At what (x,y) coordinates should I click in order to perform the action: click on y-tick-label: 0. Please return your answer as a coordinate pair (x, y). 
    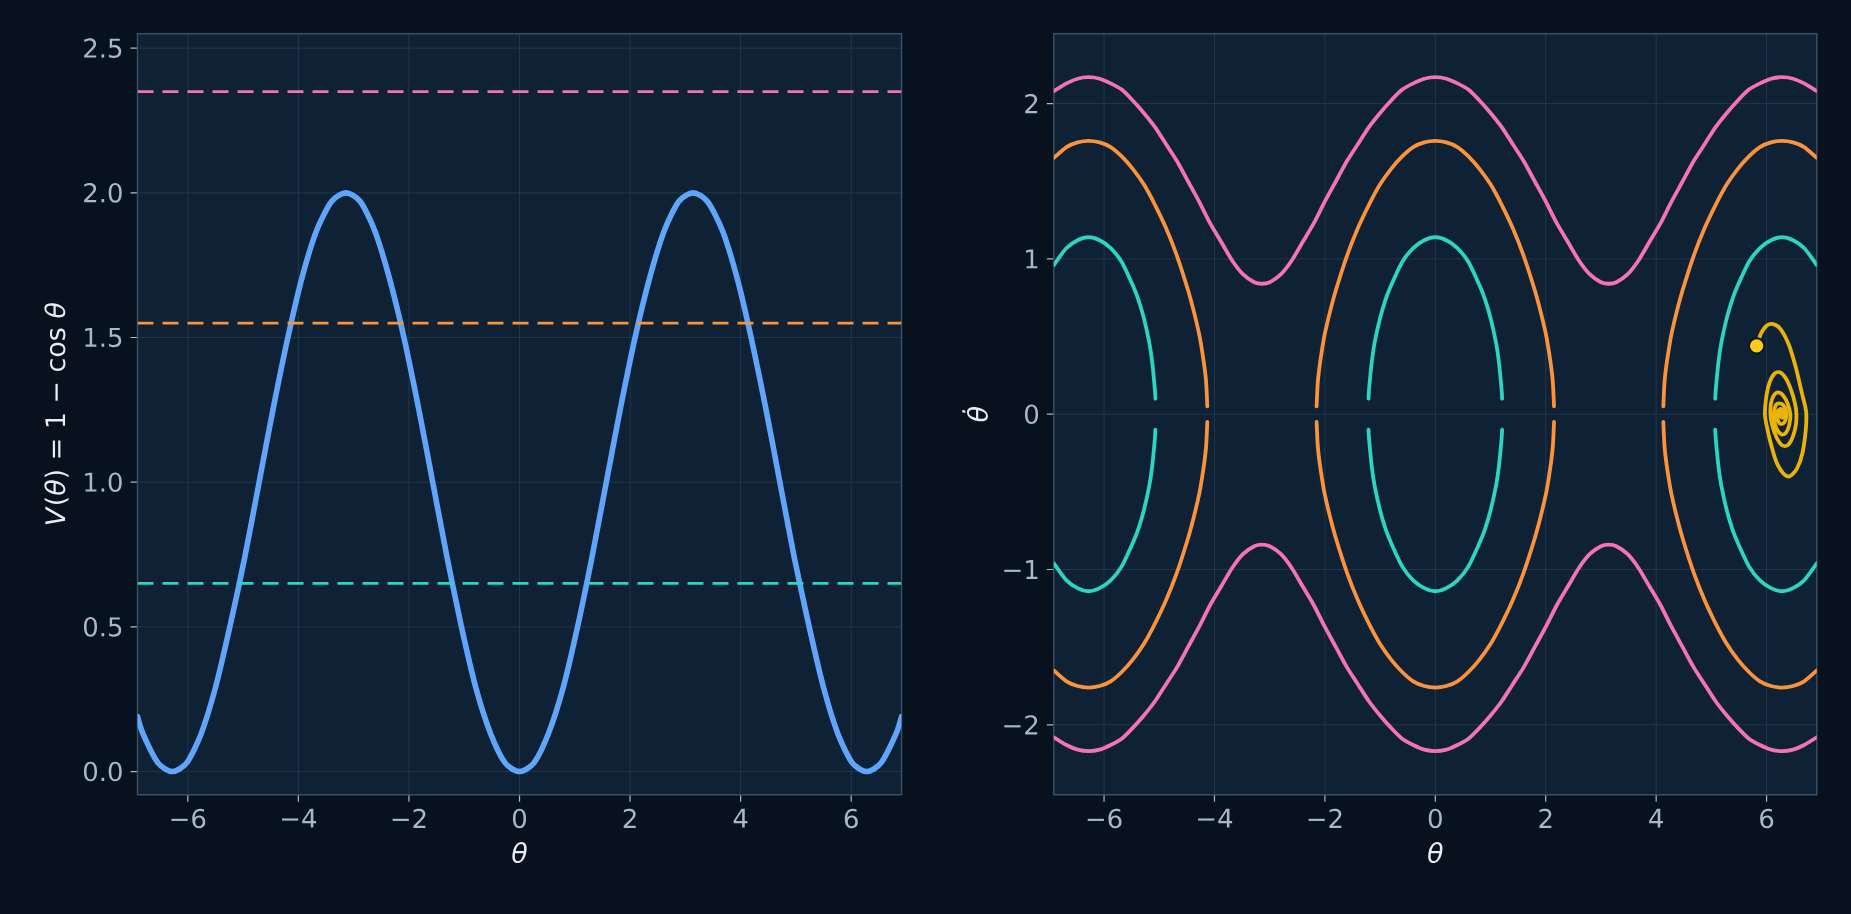
    Looking at the image, I should click on (1032, 414).